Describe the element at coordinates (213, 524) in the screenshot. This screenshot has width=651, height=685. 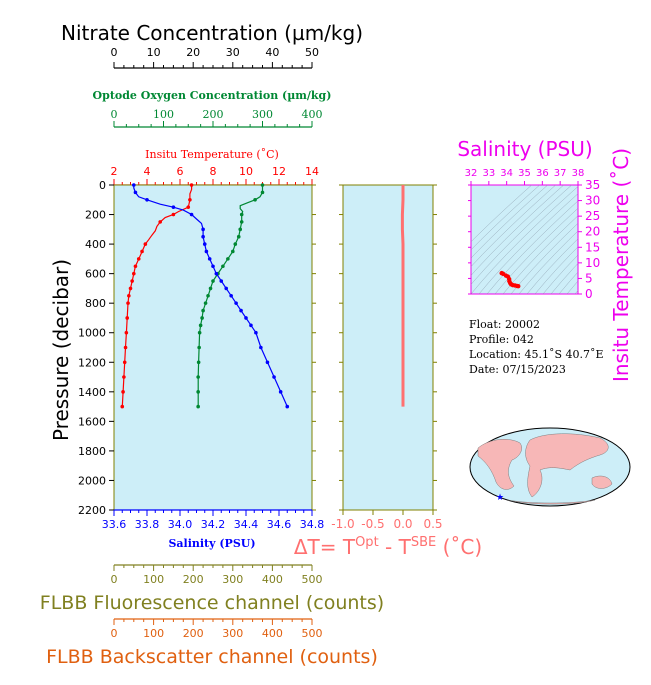
I see `salinity-tick-label: 34.2` at that location.